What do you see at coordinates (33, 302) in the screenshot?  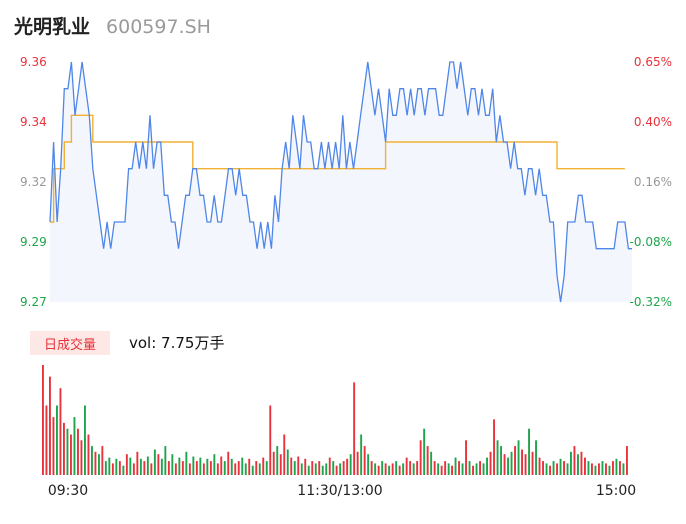 I see `price-tick-label: 9.27` at bounding box center [33, 302].